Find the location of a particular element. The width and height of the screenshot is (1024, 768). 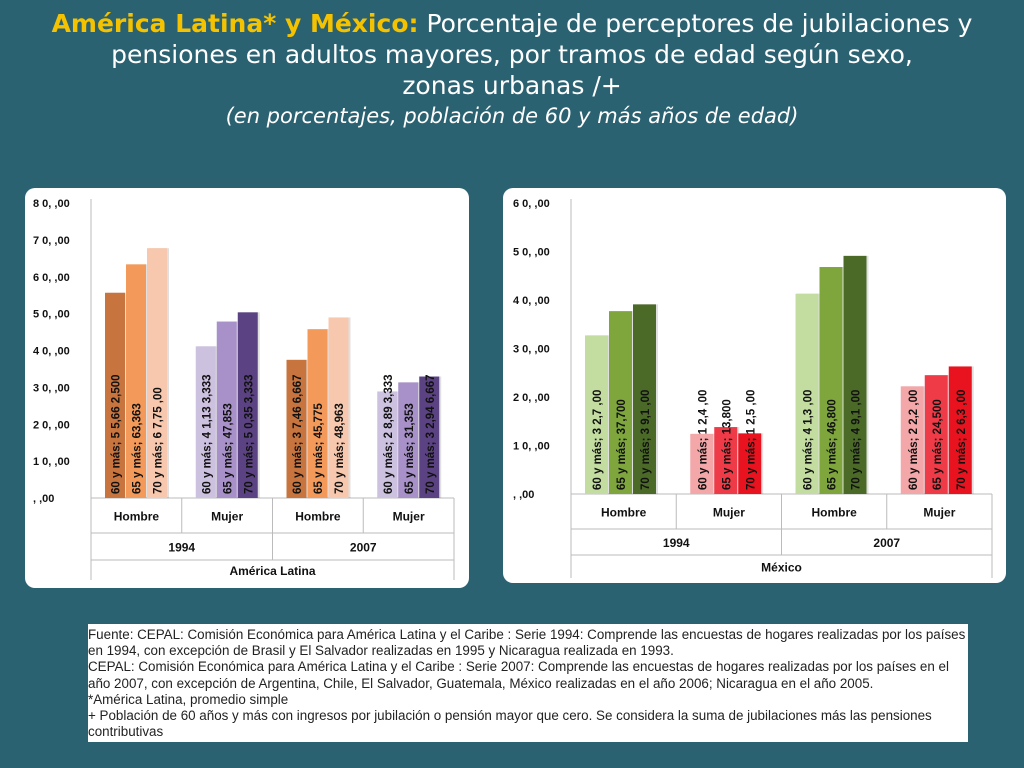

y-tick-label: 7 0, ,00 is located at coordinates (51, 241).